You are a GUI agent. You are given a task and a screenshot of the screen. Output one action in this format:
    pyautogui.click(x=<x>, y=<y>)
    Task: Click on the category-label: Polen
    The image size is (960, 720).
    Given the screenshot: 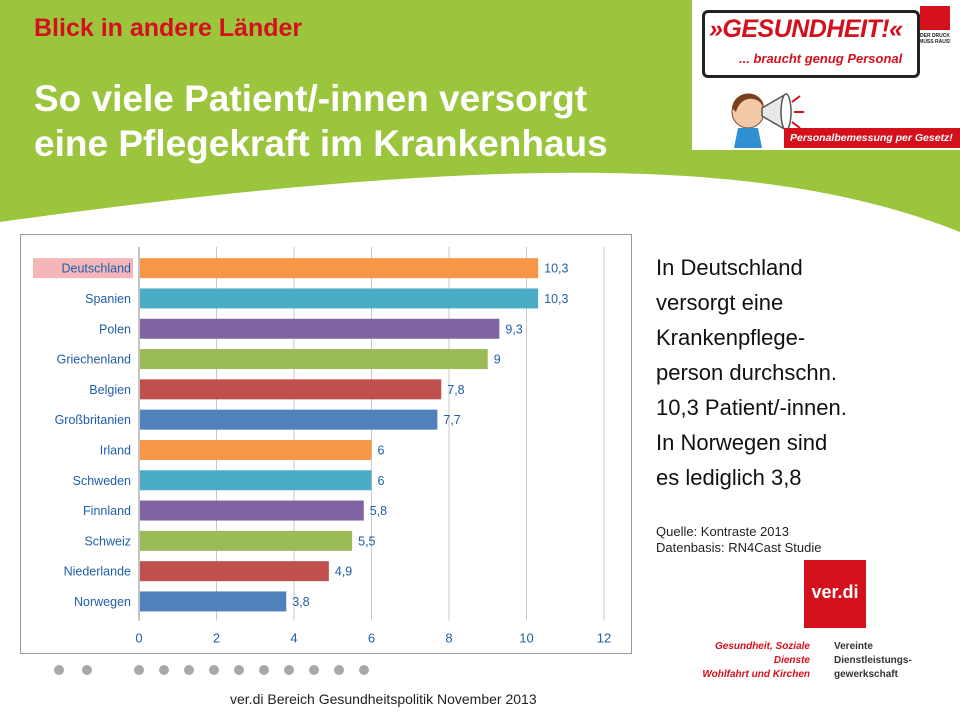 What is the action you would take?
    pyautogui.click(x=115, y=329)
    